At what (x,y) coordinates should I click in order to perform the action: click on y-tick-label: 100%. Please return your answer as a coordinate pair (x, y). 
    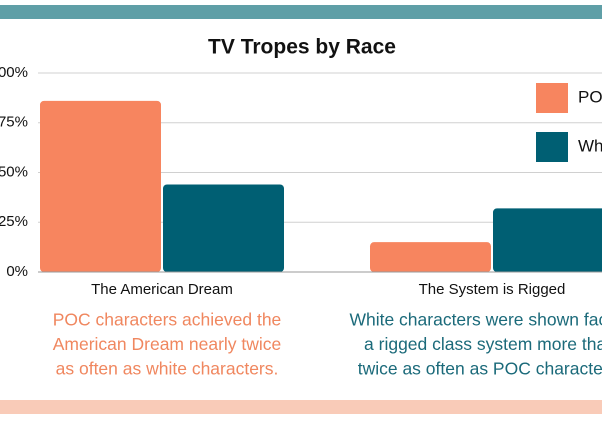
    Looking at the image, I should click on (14, 72).